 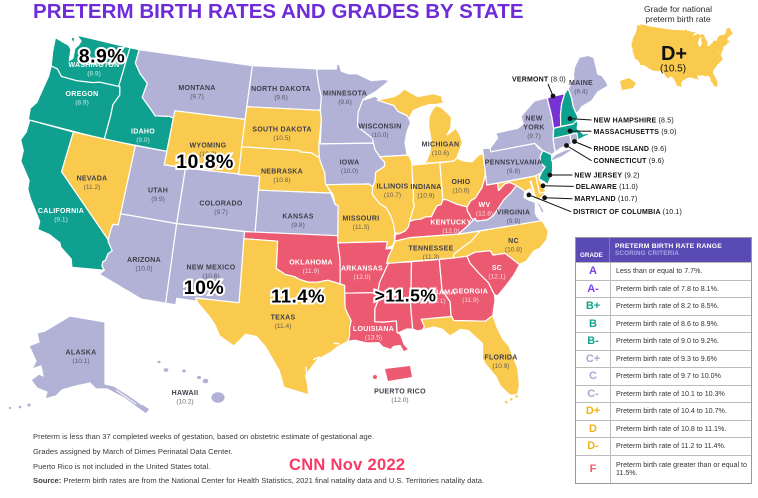 What do you see at coordinates (485, 205) in the screenshot?
I see `svg-text: WV` at bounding box center [485, 205].